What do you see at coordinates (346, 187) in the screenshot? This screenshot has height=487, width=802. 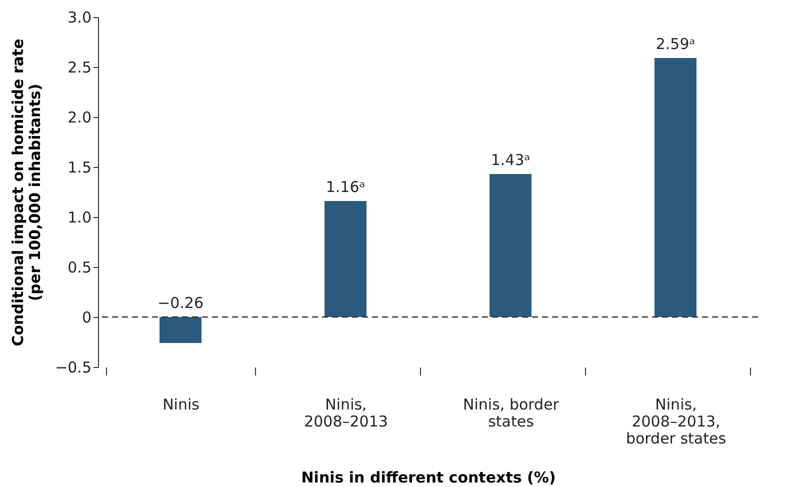 I see `data-label: 1.16ᵃ` at bounding box center [346, 187].